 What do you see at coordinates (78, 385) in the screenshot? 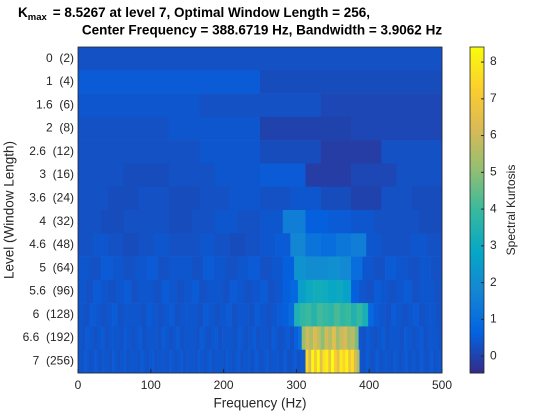
I see `x-tick-label: 0` at bounding box center [78, 385].